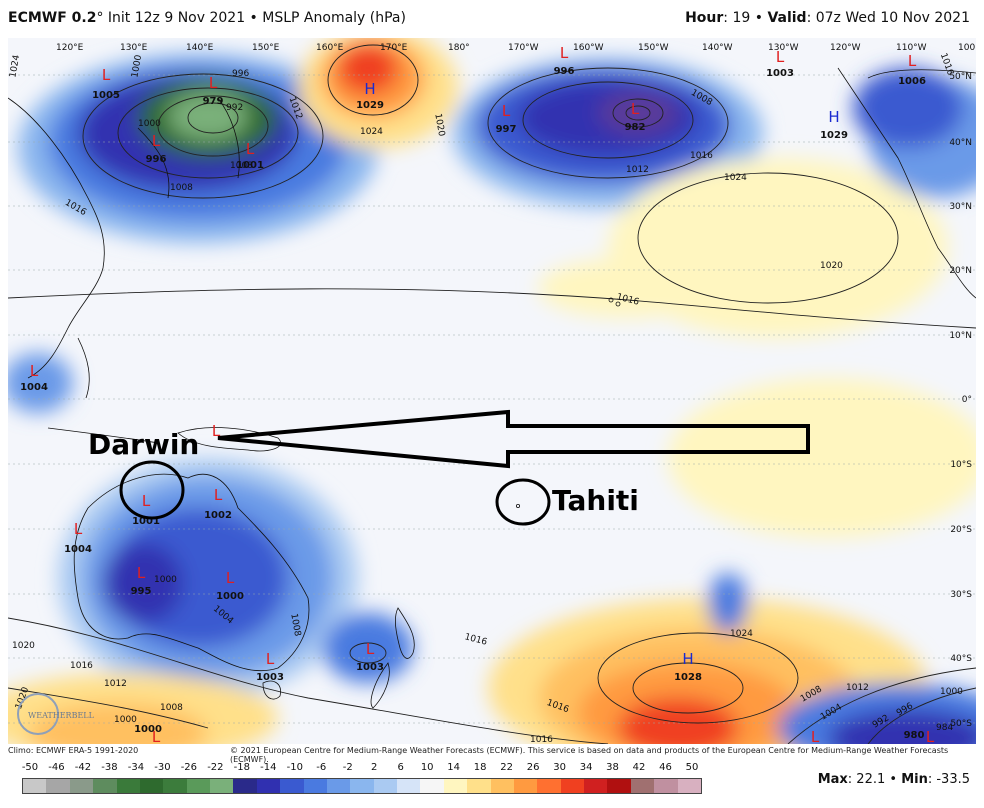 This screenshot has width=984, height=808. Describe the element at coordinates (218, 503) in the screenshot. I see `low-center: L 1002` at that location.